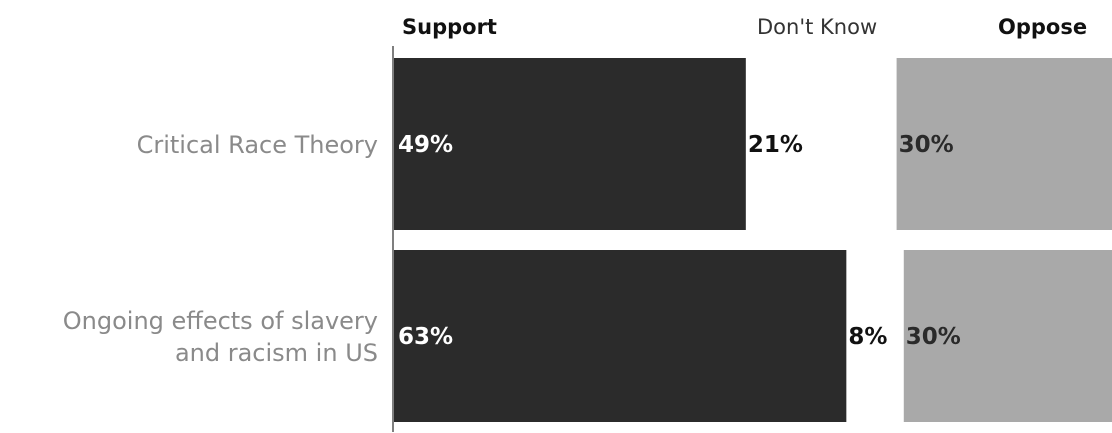 This screenshot has width=1112, height=433. I want to click on category-label-1-line-1: and racism in US, so click(276, 353).